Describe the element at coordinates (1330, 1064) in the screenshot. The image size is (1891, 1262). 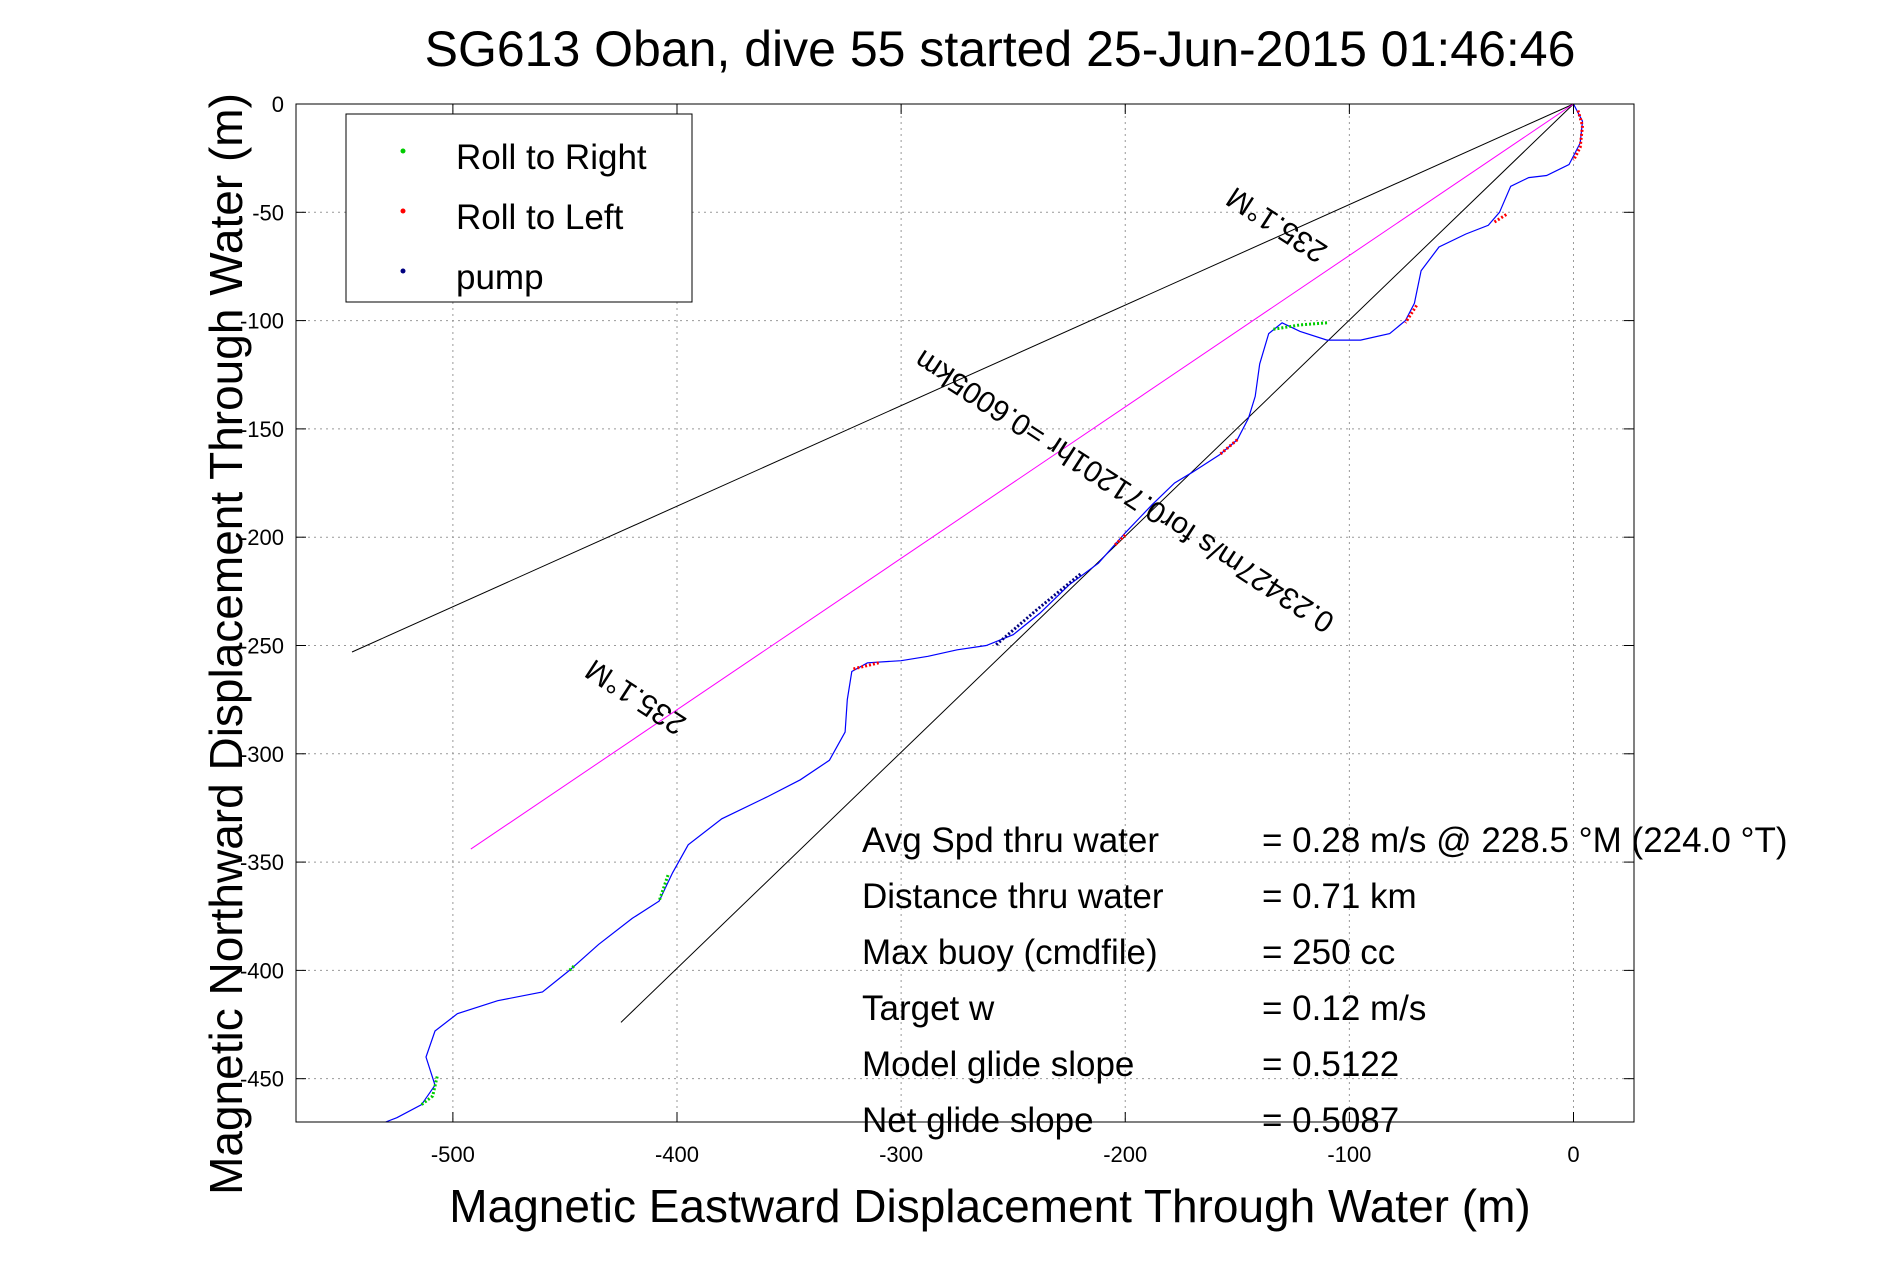
I see `stat-value: = 0.5122` at that location.